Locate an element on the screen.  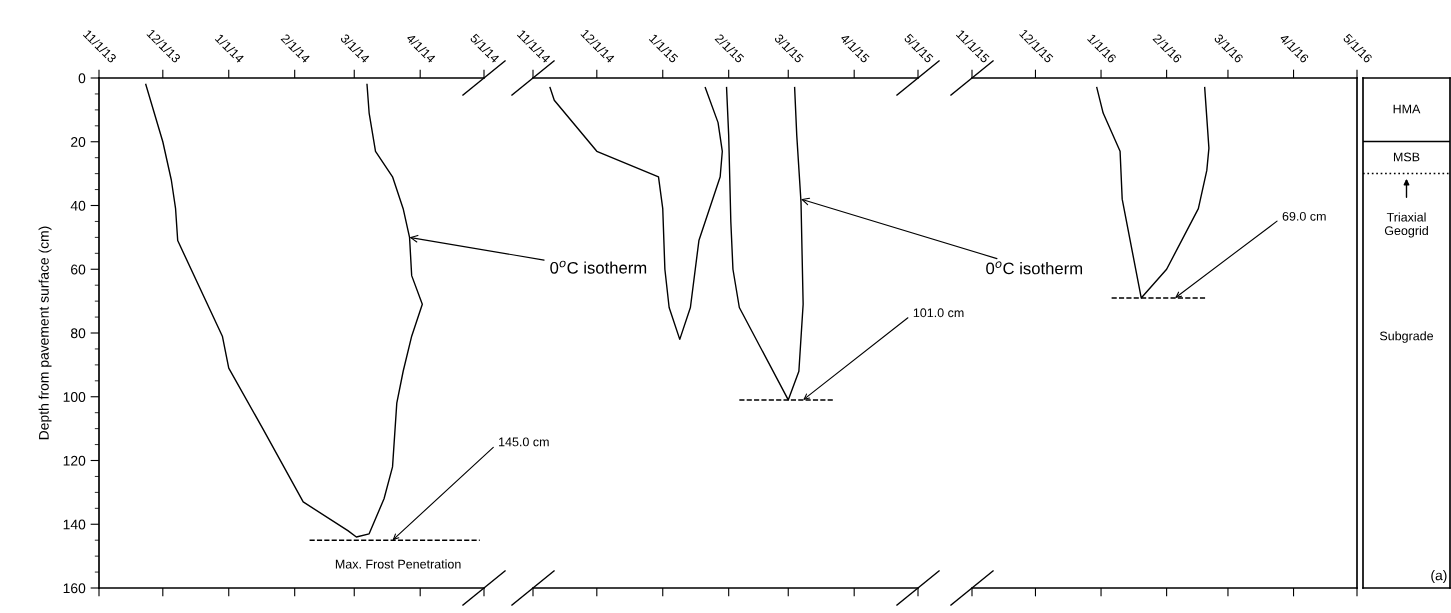
y-tick-label: 20 is located at coordinates (78, 142).